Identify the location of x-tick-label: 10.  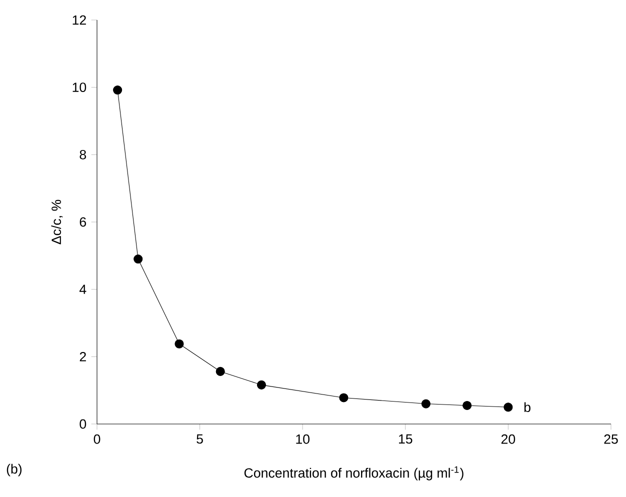
(303, 439).